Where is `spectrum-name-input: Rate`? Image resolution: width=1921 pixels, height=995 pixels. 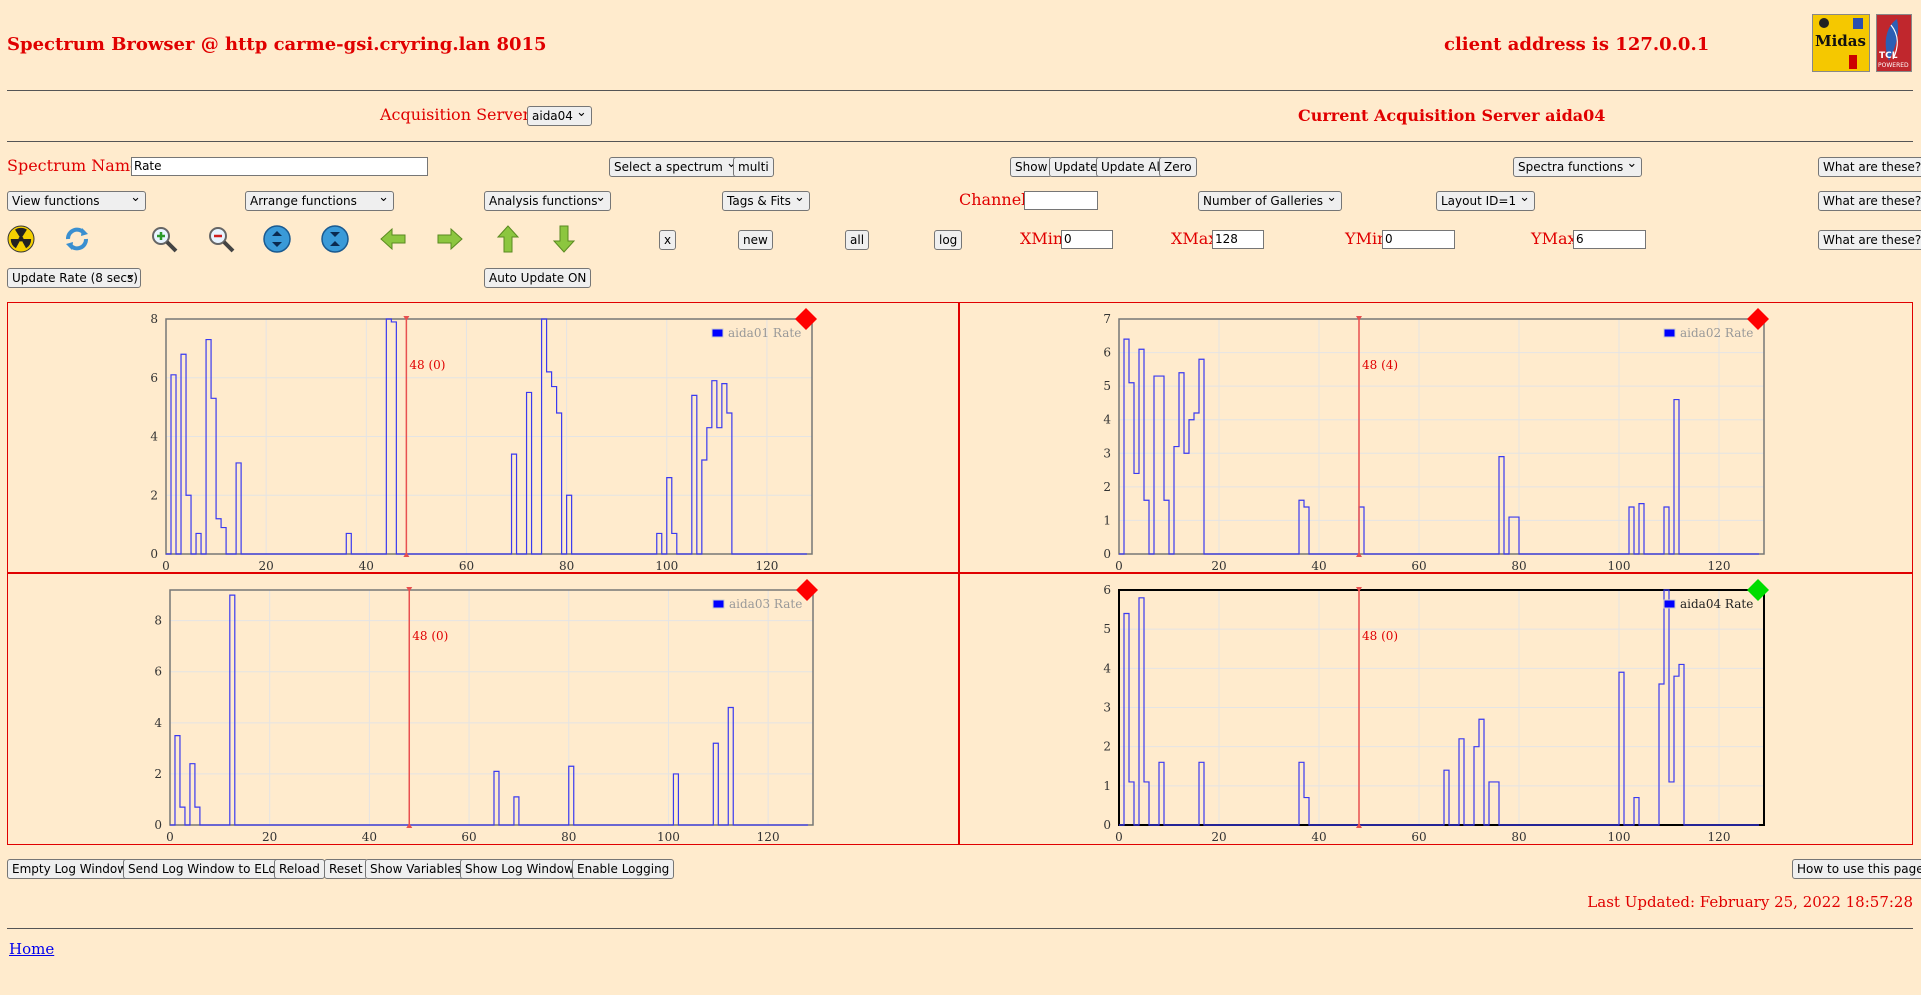
spectrum-name-input: Rate is located at coordinates (279, 166).